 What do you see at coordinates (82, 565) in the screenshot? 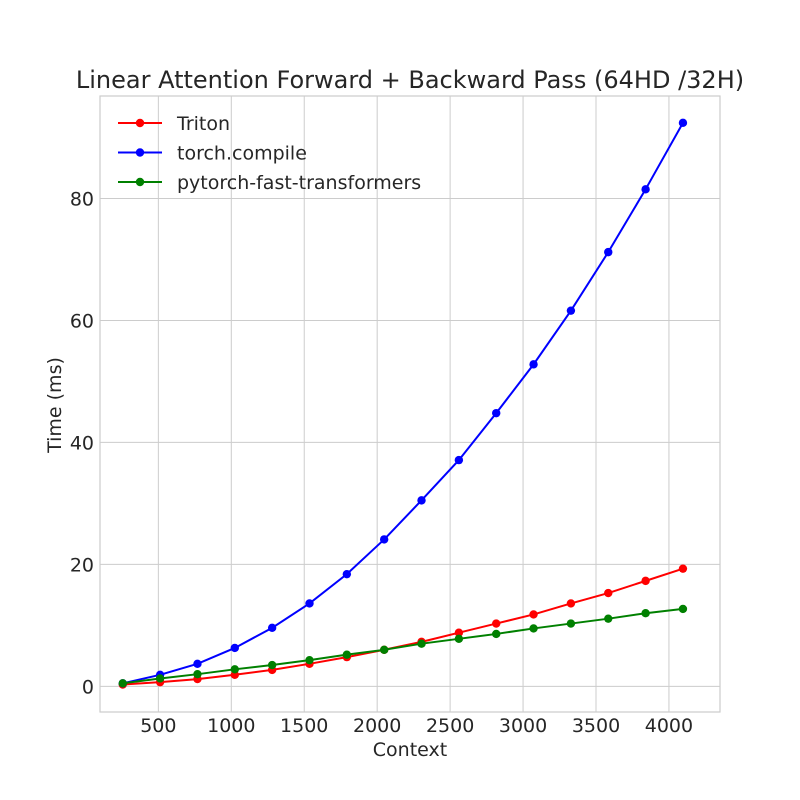
I see `y-tick-label: 20` at bounding box center [82, 565].